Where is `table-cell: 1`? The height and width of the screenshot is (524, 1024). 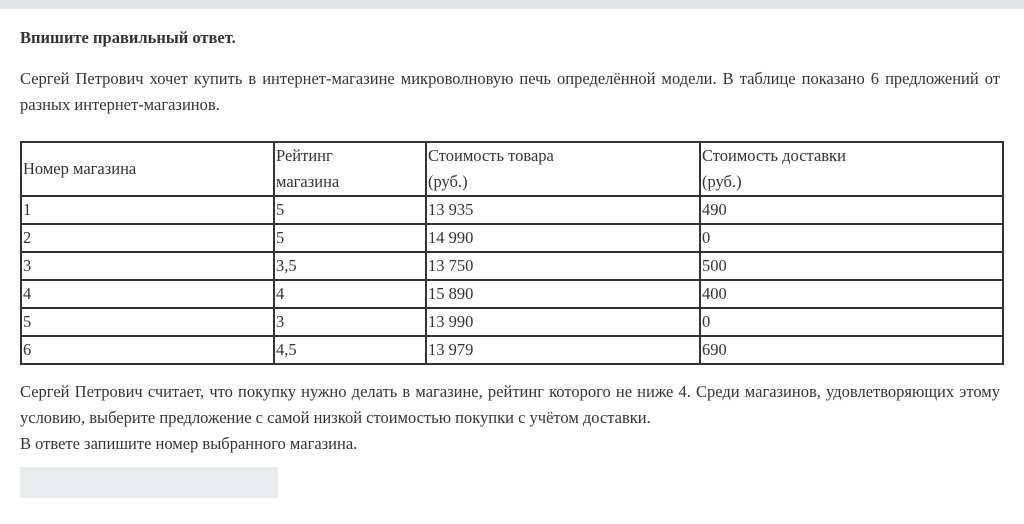 table-cell: 1 is located at coordinates (147, 210).